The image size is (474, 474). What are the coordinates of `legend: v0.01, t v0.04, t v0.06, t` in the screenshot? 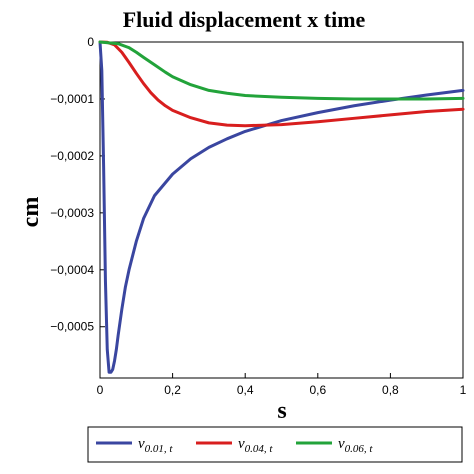 It's located at (275, 444).